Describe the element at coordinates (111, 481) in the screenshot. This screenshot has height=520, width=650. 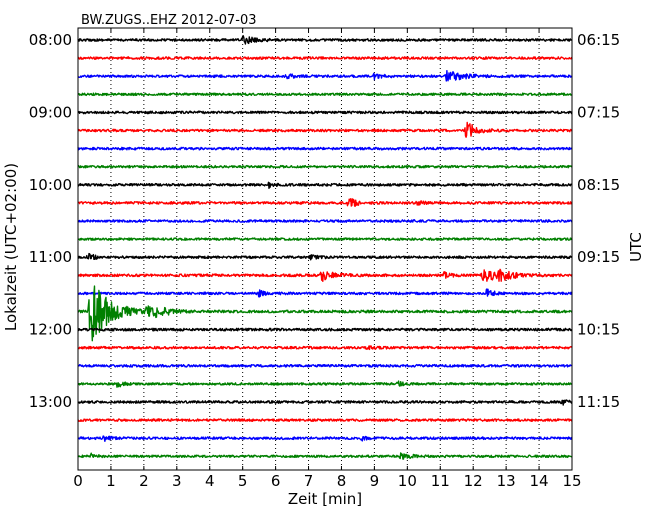
I see `x-tick-label: 1` at that location.